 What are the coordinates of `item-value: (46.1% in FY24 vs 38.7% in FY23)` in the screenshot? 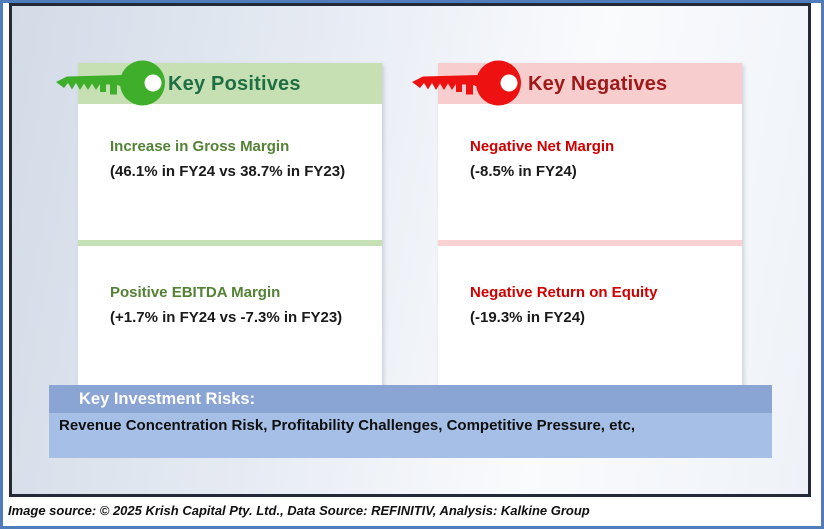 It's located at (228, 171).